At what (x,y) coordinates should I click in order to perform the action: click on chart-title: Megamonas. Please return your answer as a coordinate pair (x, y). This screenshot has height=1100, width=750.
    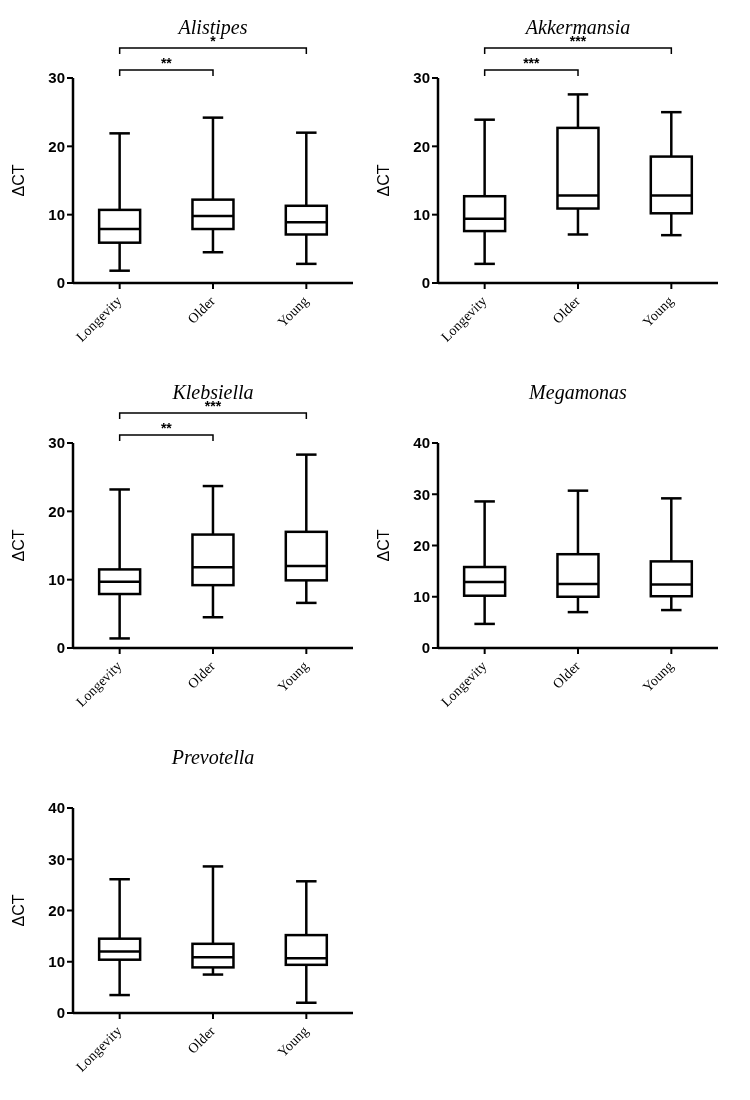
    Looking at the image, I should click on (578, 392).